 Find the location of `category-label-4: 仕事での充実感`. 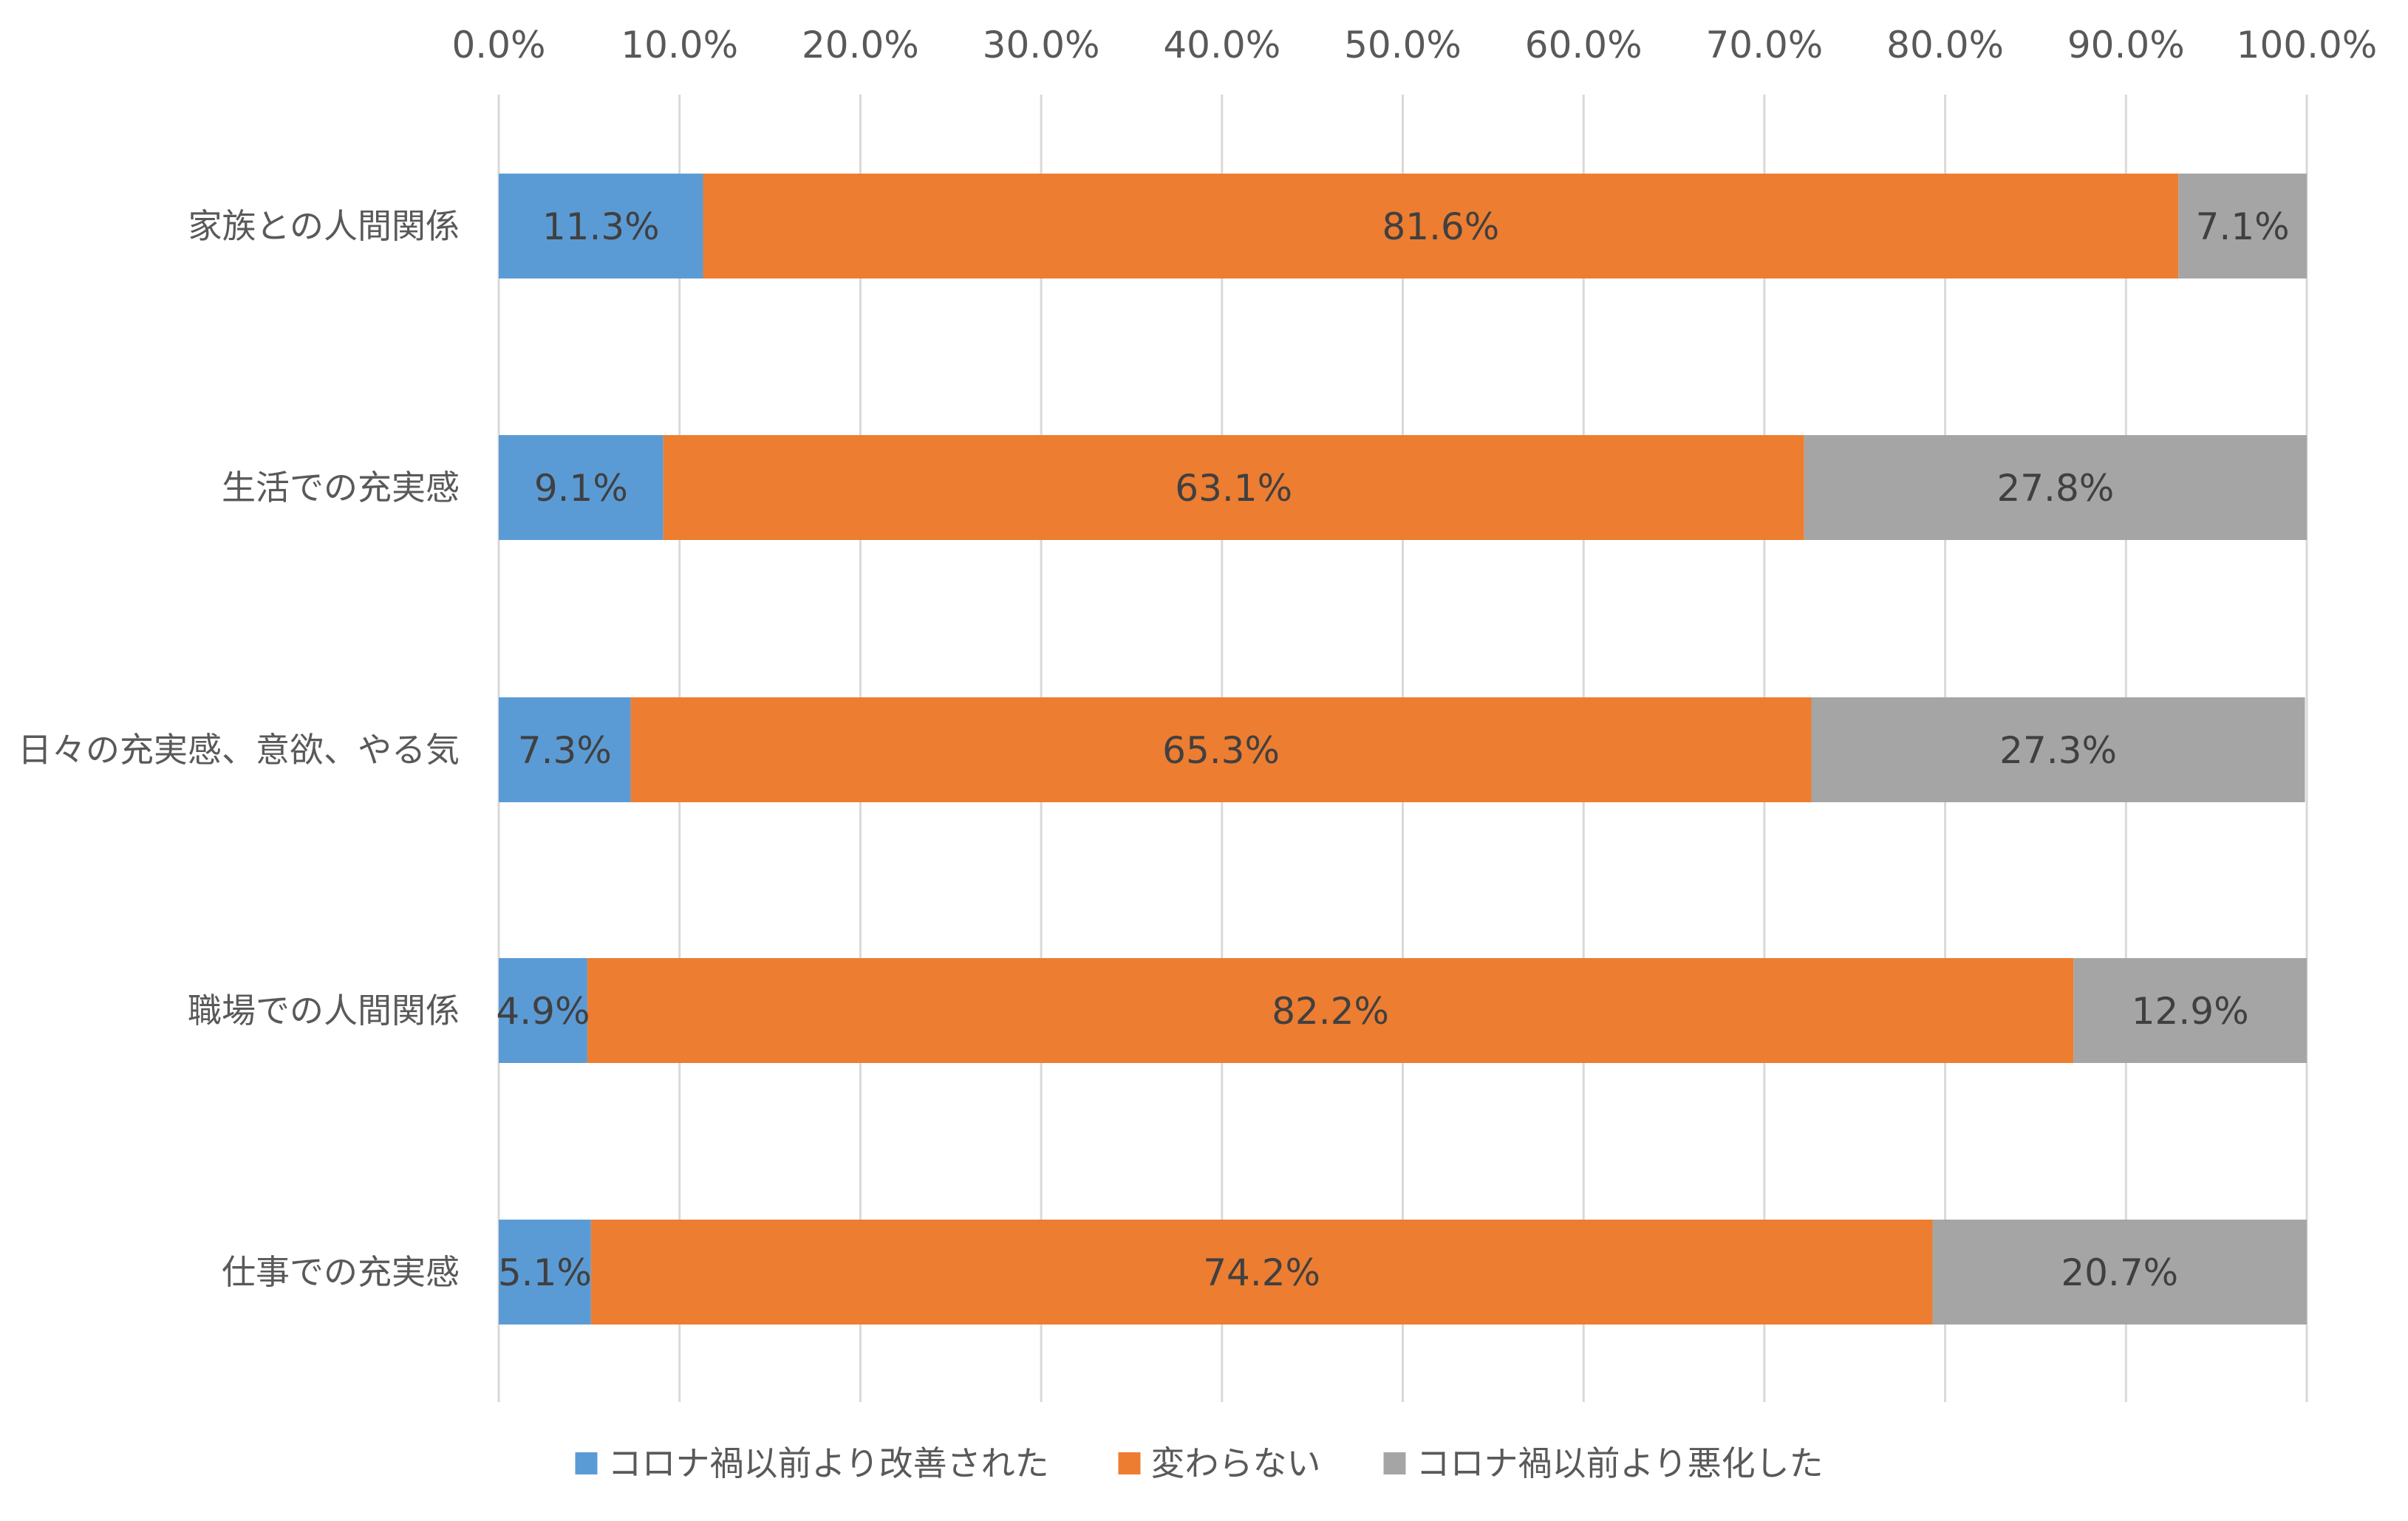

category-label-4: 仕事での充実感 is located at coordinates (341, 1272).